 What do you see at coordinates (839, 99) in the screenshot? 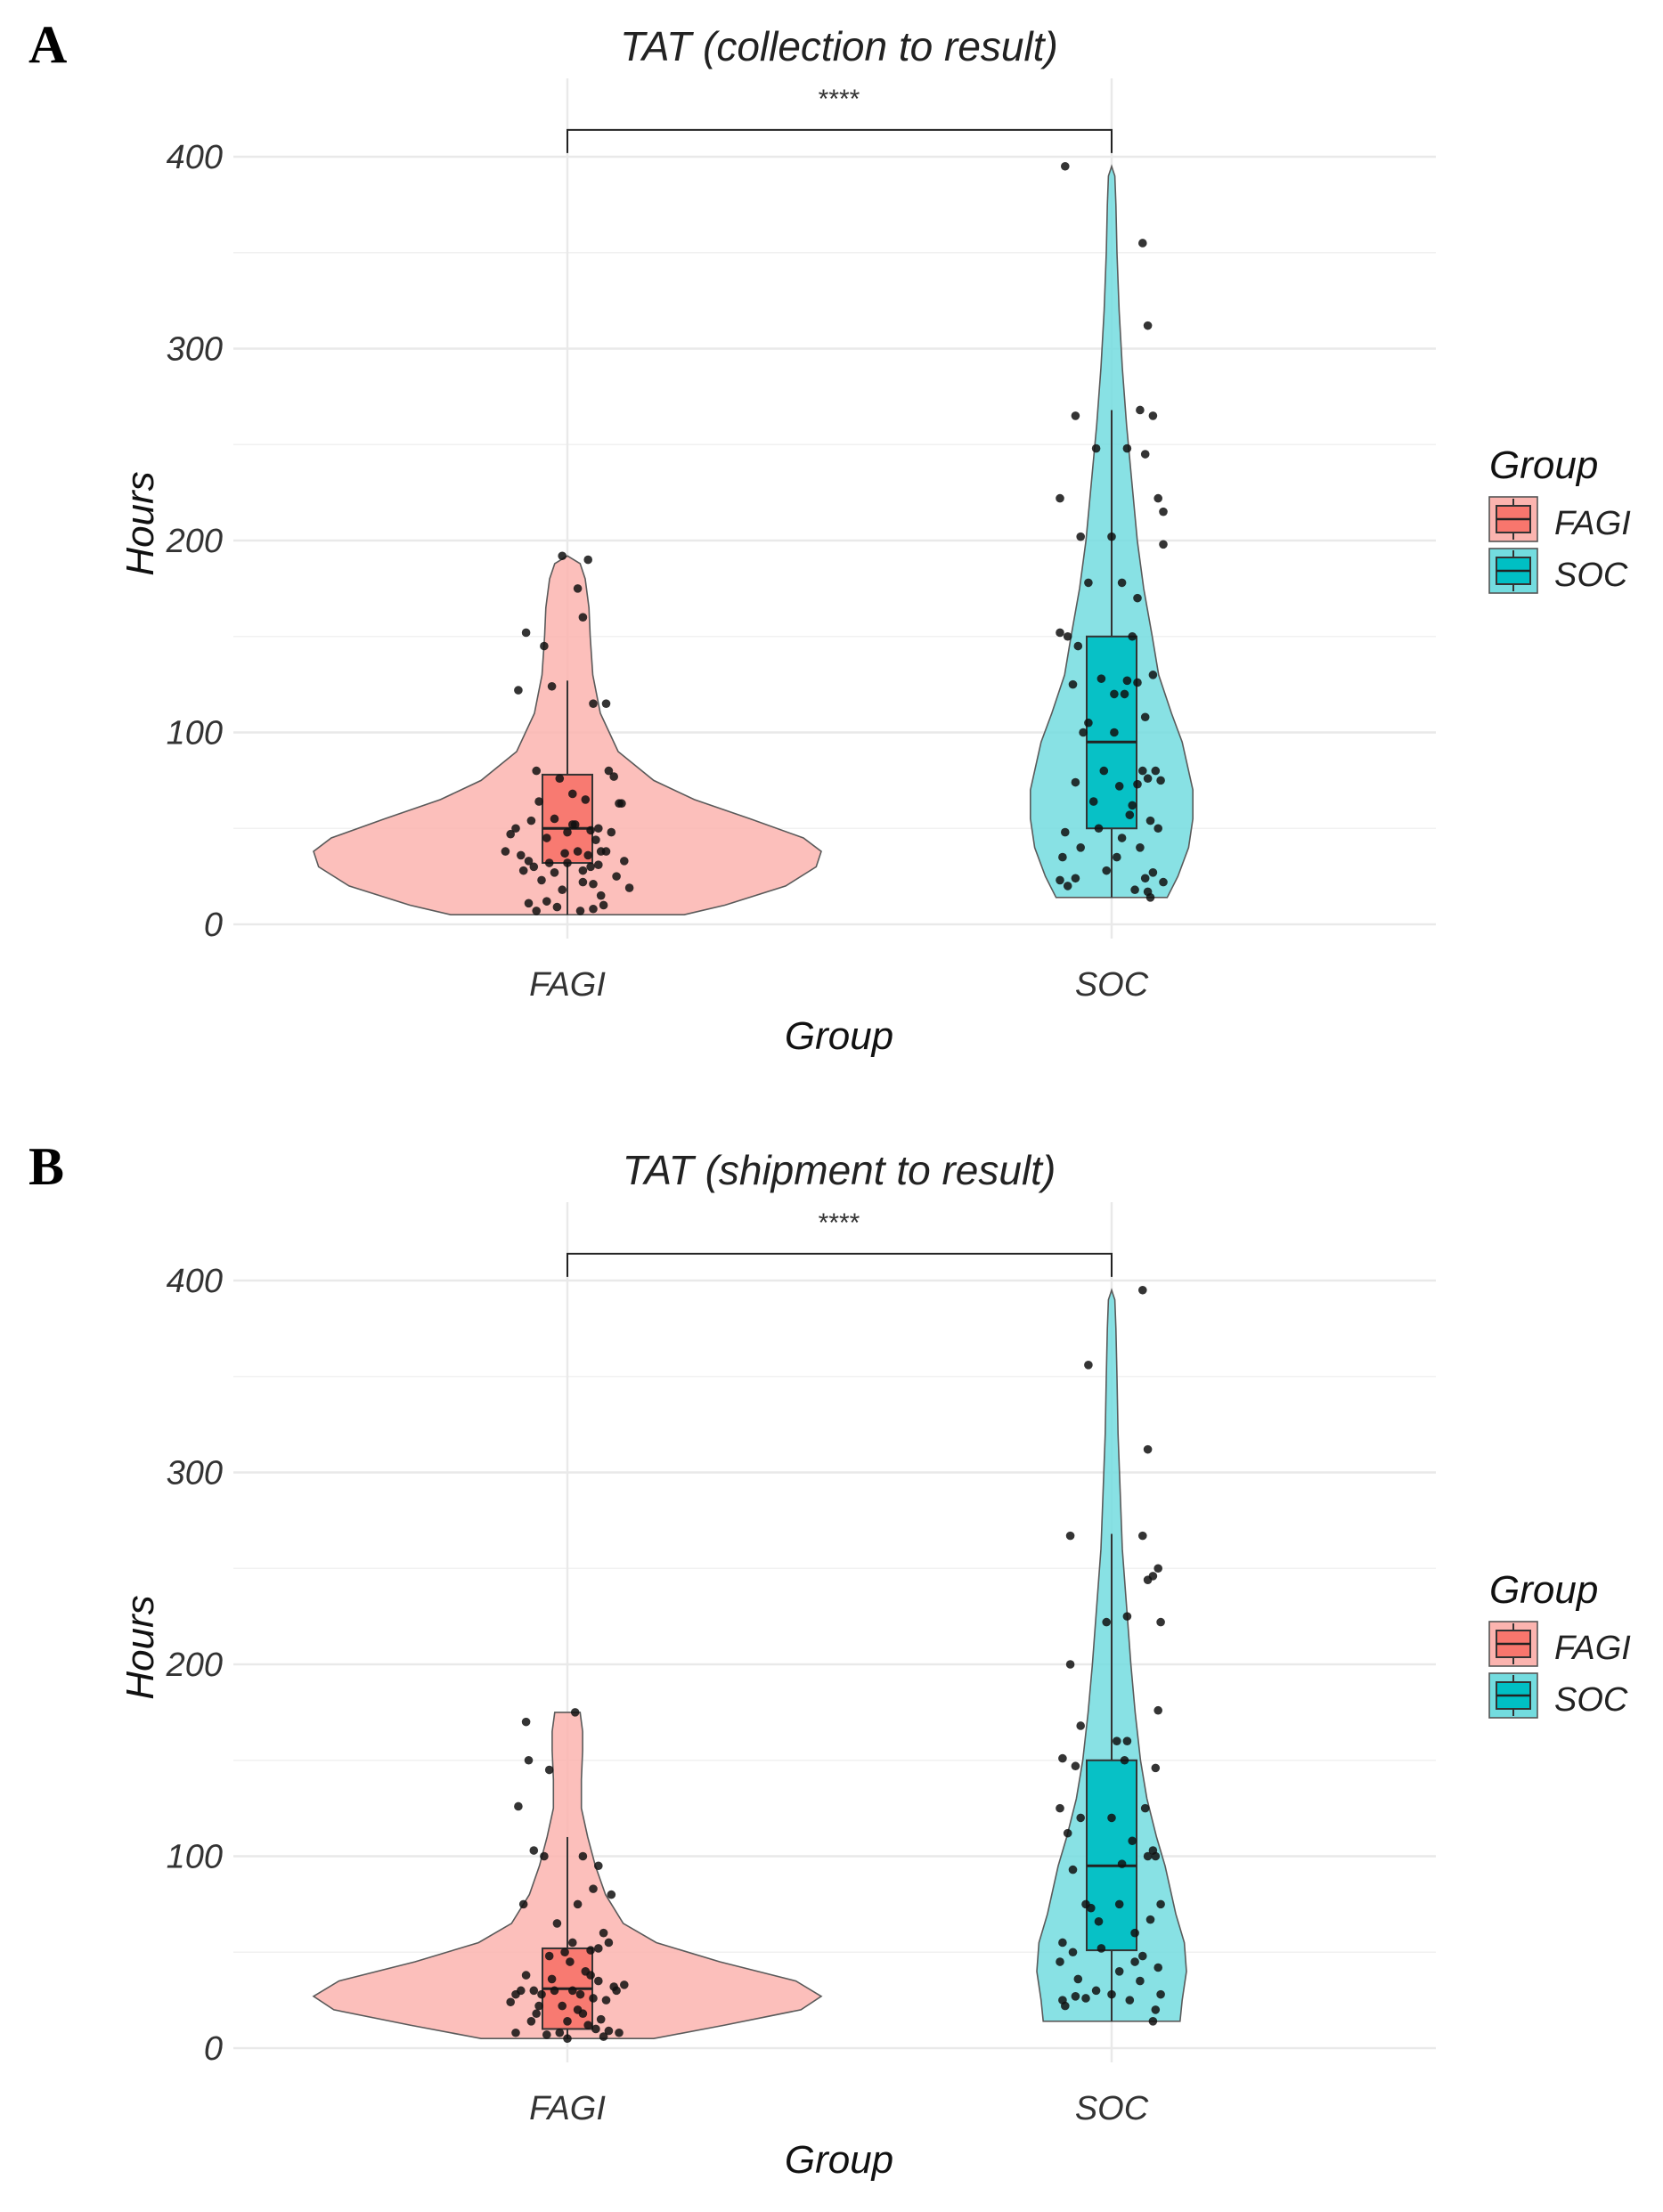
I see `significance-label: ****` at bounding box center [839, 99].